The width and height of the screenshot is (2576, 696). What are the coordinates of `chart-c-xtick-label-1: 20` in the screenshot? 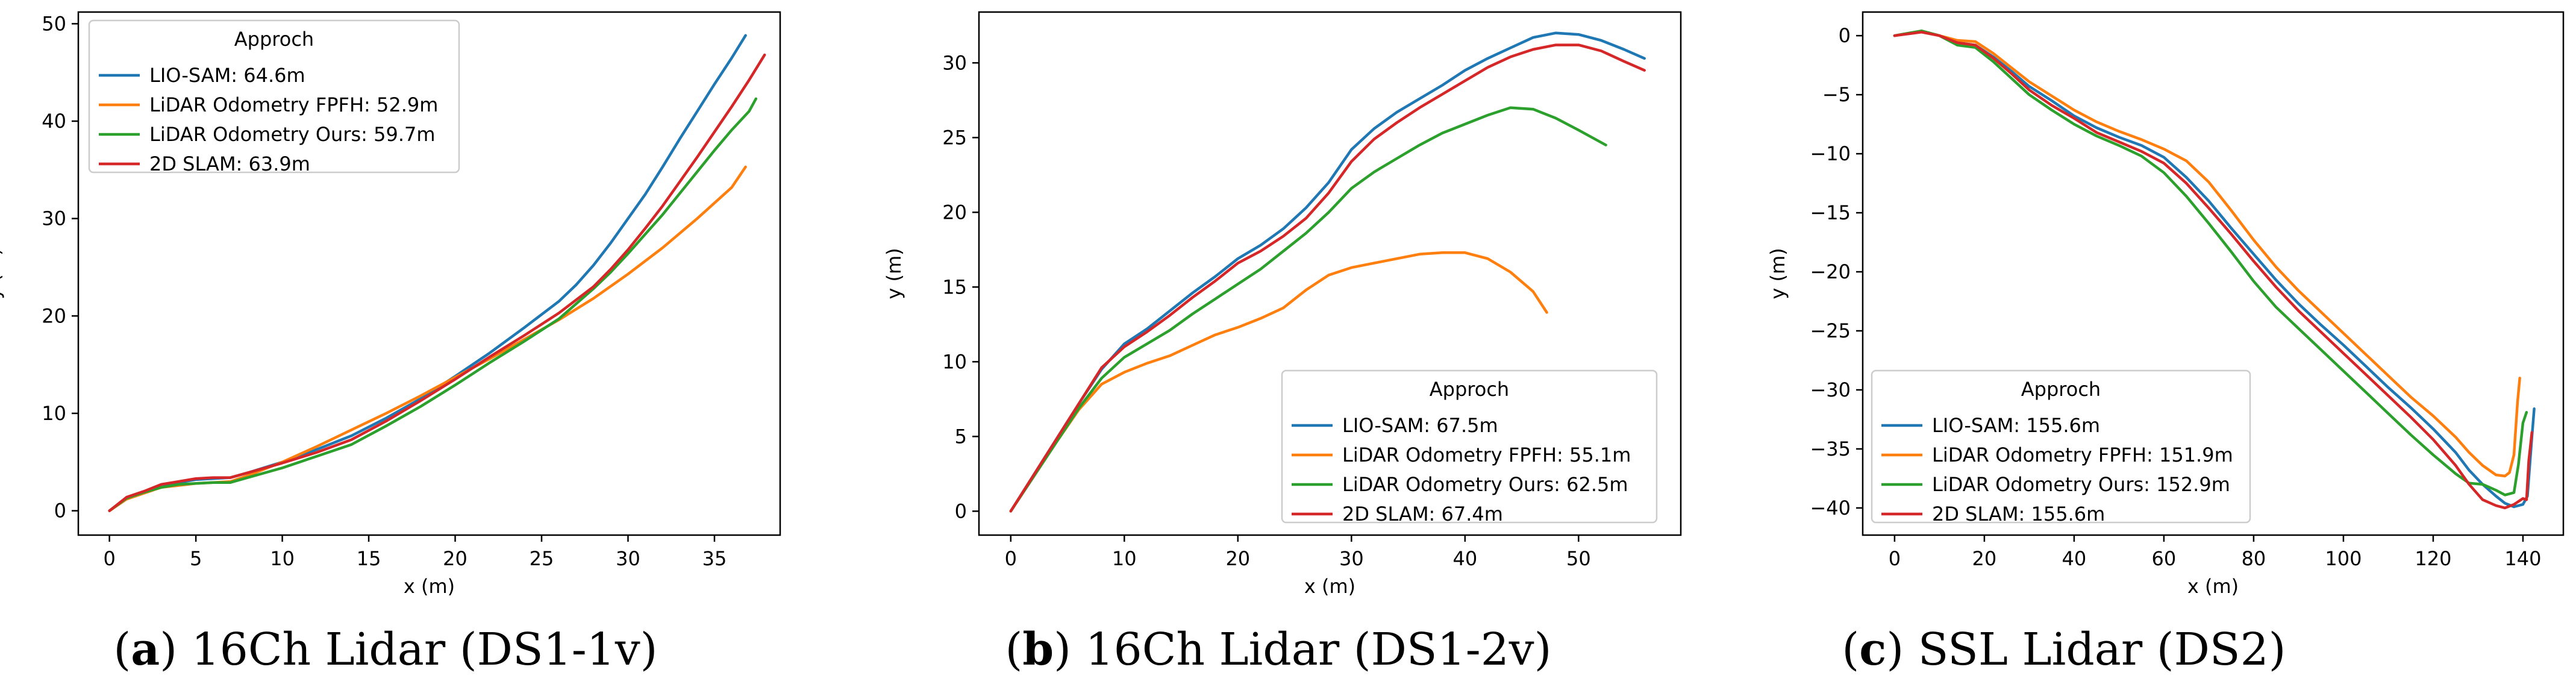 It's located at (1985, 558).